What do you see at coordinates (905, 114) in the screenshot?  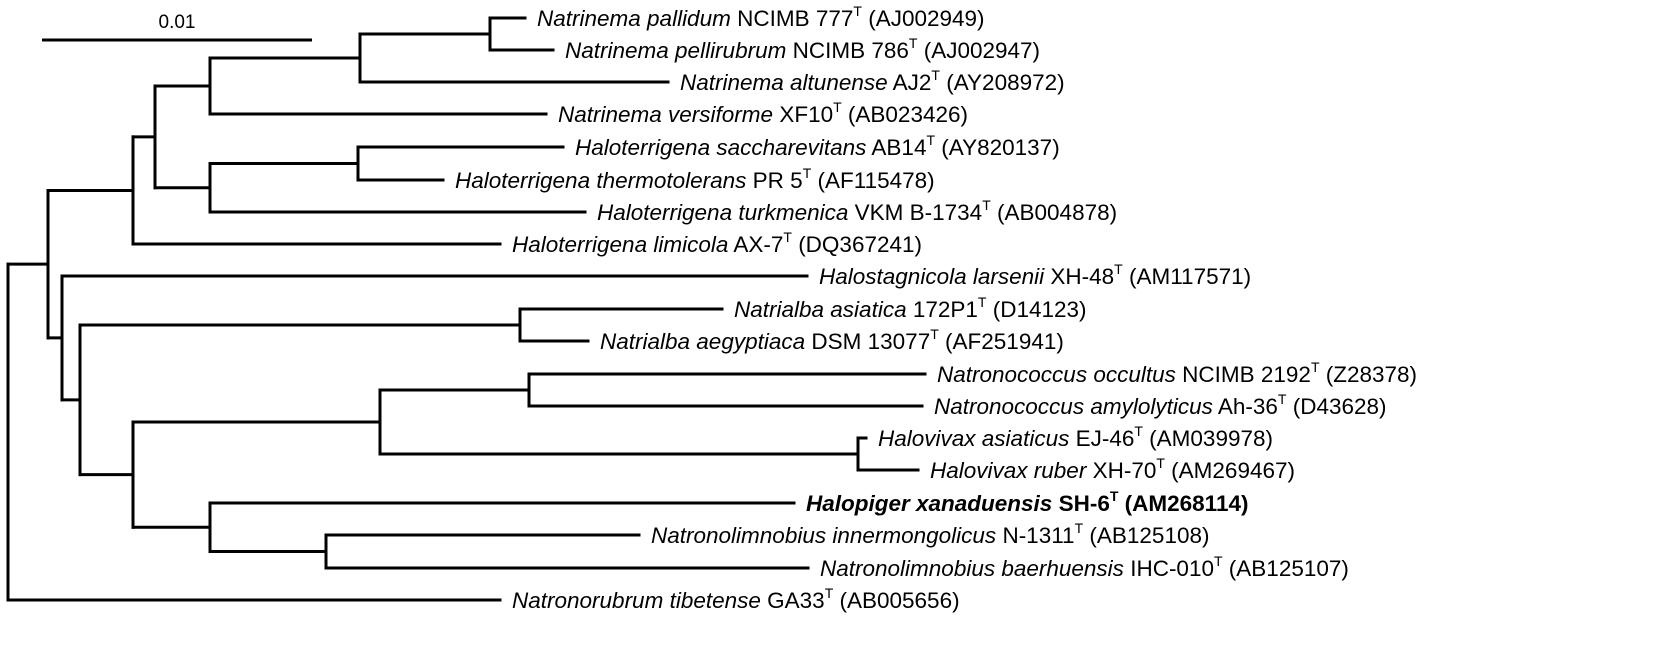 I see `accession-number: (AB023426)` at bounding box center [905, 114].